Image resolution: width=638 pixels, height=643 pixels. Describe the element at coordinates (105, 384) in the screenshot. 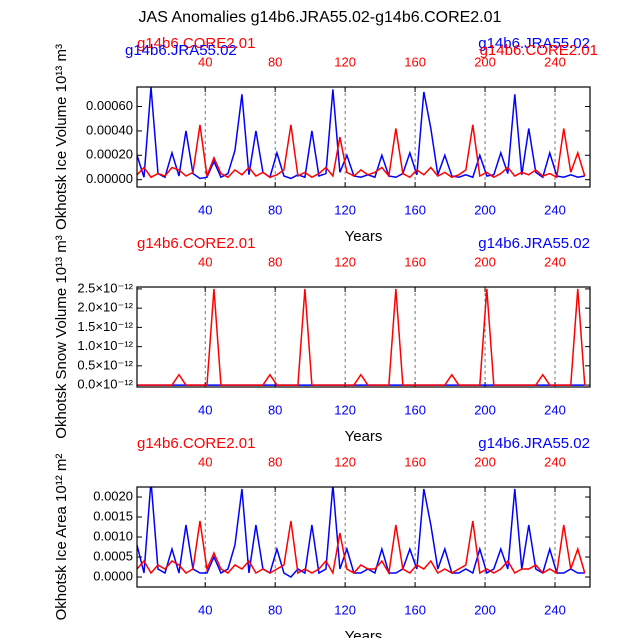

I see `y-tick-label: 0.0×10⁻¹²` at that location.